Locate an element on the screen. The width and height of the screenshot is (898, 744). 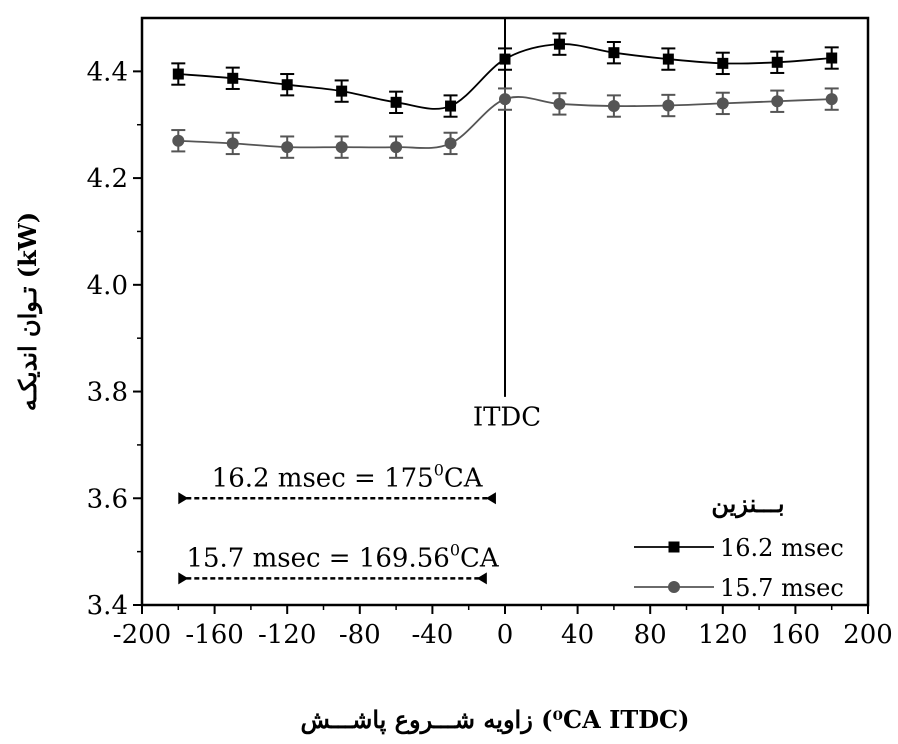
legend-label: 16.2 msec is located at coordinates (782, 548).